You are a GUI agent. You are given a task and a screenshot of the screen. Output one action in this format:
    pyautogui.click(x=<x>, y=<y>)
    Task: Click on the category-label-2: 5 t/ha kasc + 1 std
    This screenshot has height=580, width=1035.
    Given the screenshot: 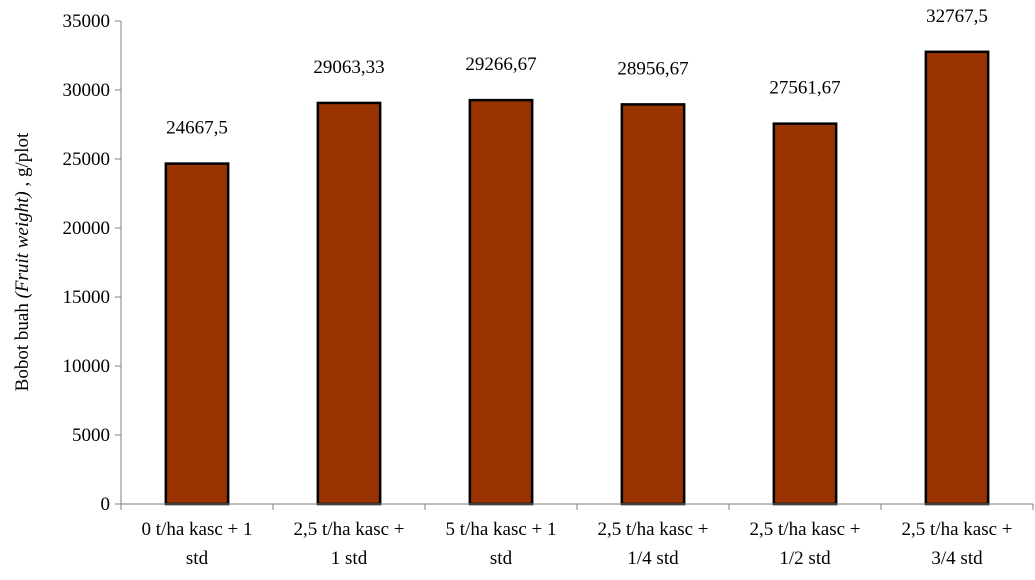 What is the action you would take?
    pyautogui.click(x=501, y=544)
    